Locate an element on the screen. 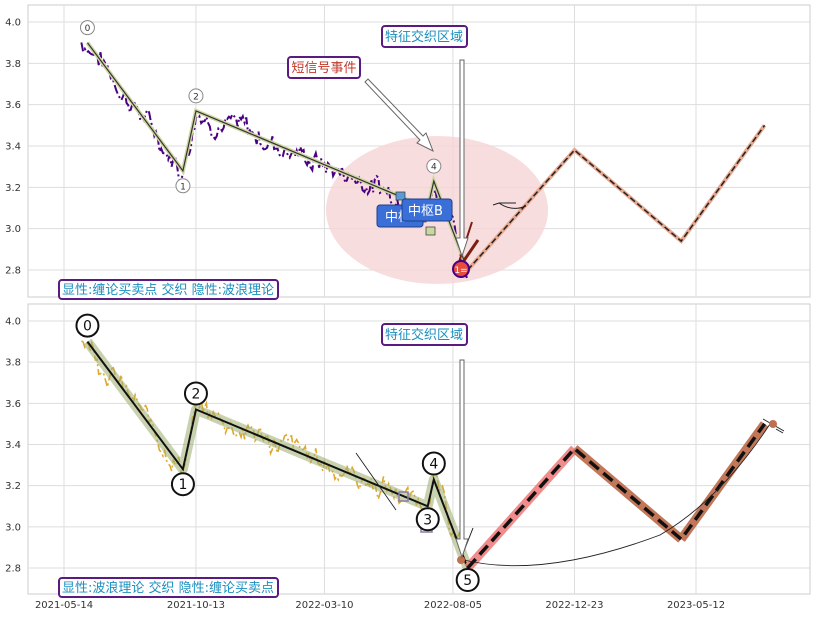  short-signal-text: 短信号事件 is located at coordinates (323, 68).